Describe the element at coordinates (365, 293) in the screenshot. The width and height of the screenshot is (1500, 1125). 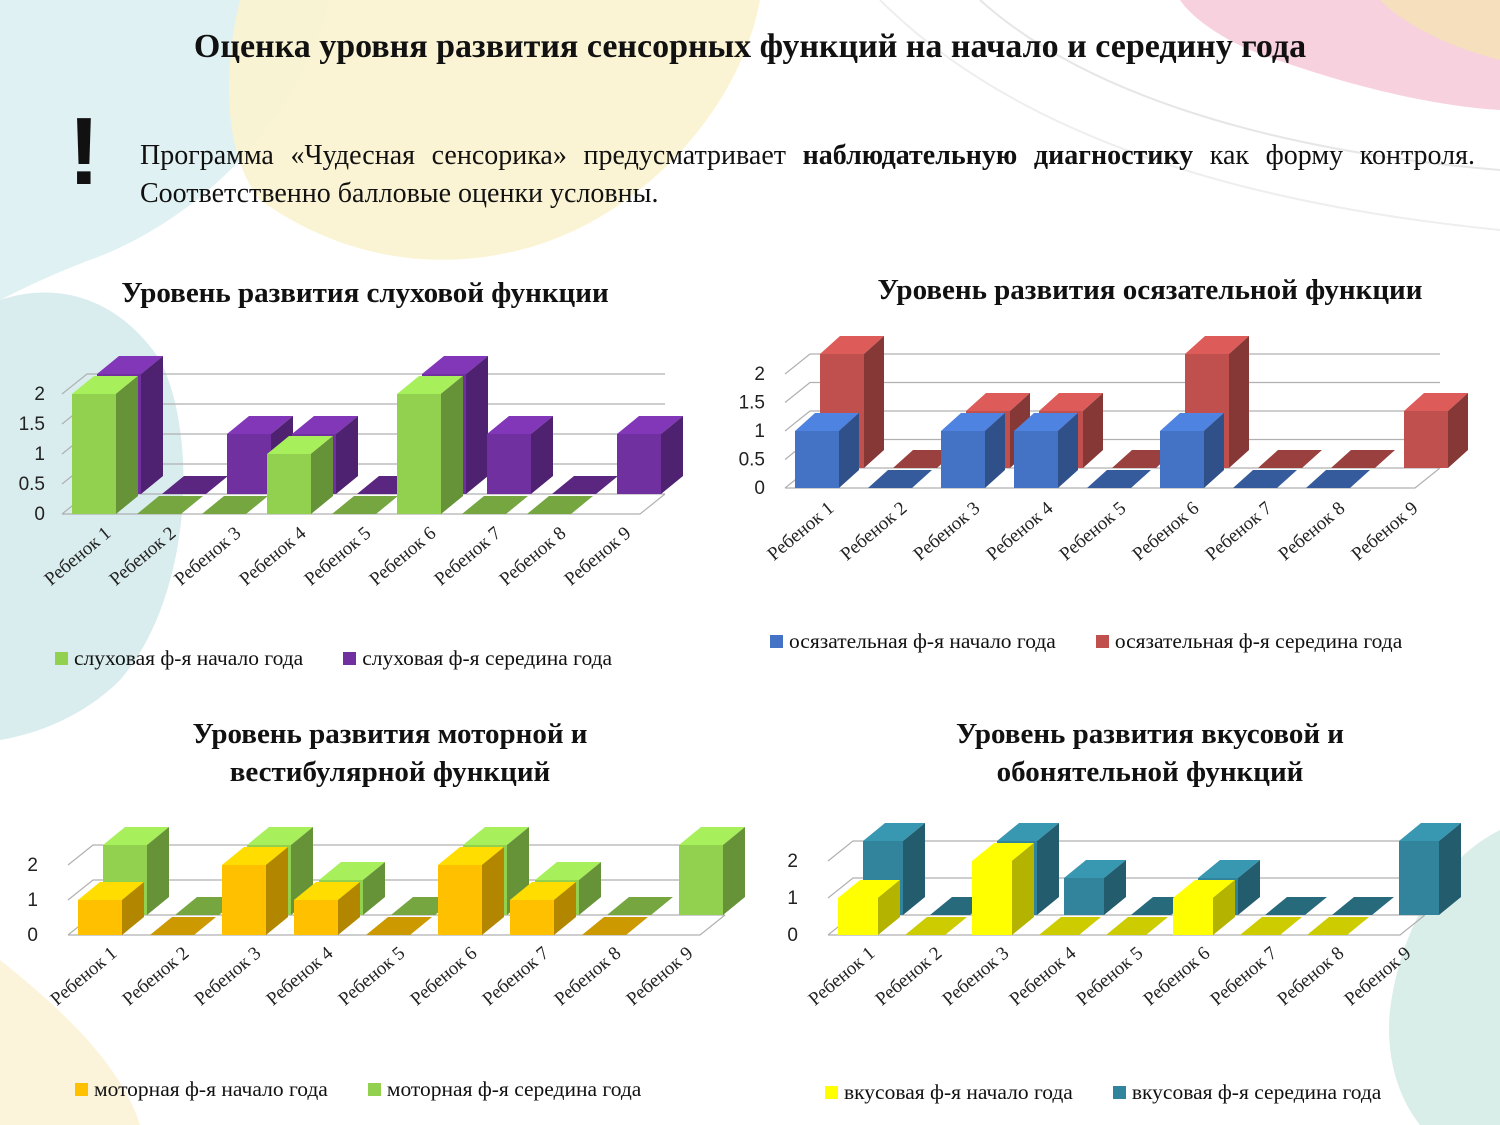
I see `chart-title-hearing: Уровень развития слуховой функции` at that location.